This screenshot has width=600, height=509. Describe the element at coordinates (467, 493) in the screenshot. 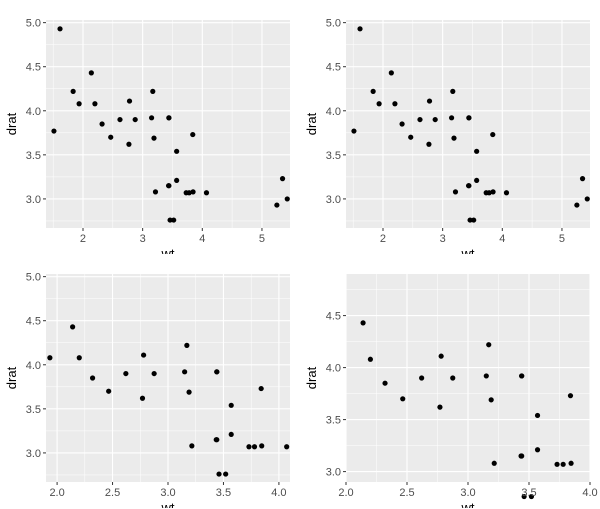

I see `x-tick-label: 3.0` at that location.